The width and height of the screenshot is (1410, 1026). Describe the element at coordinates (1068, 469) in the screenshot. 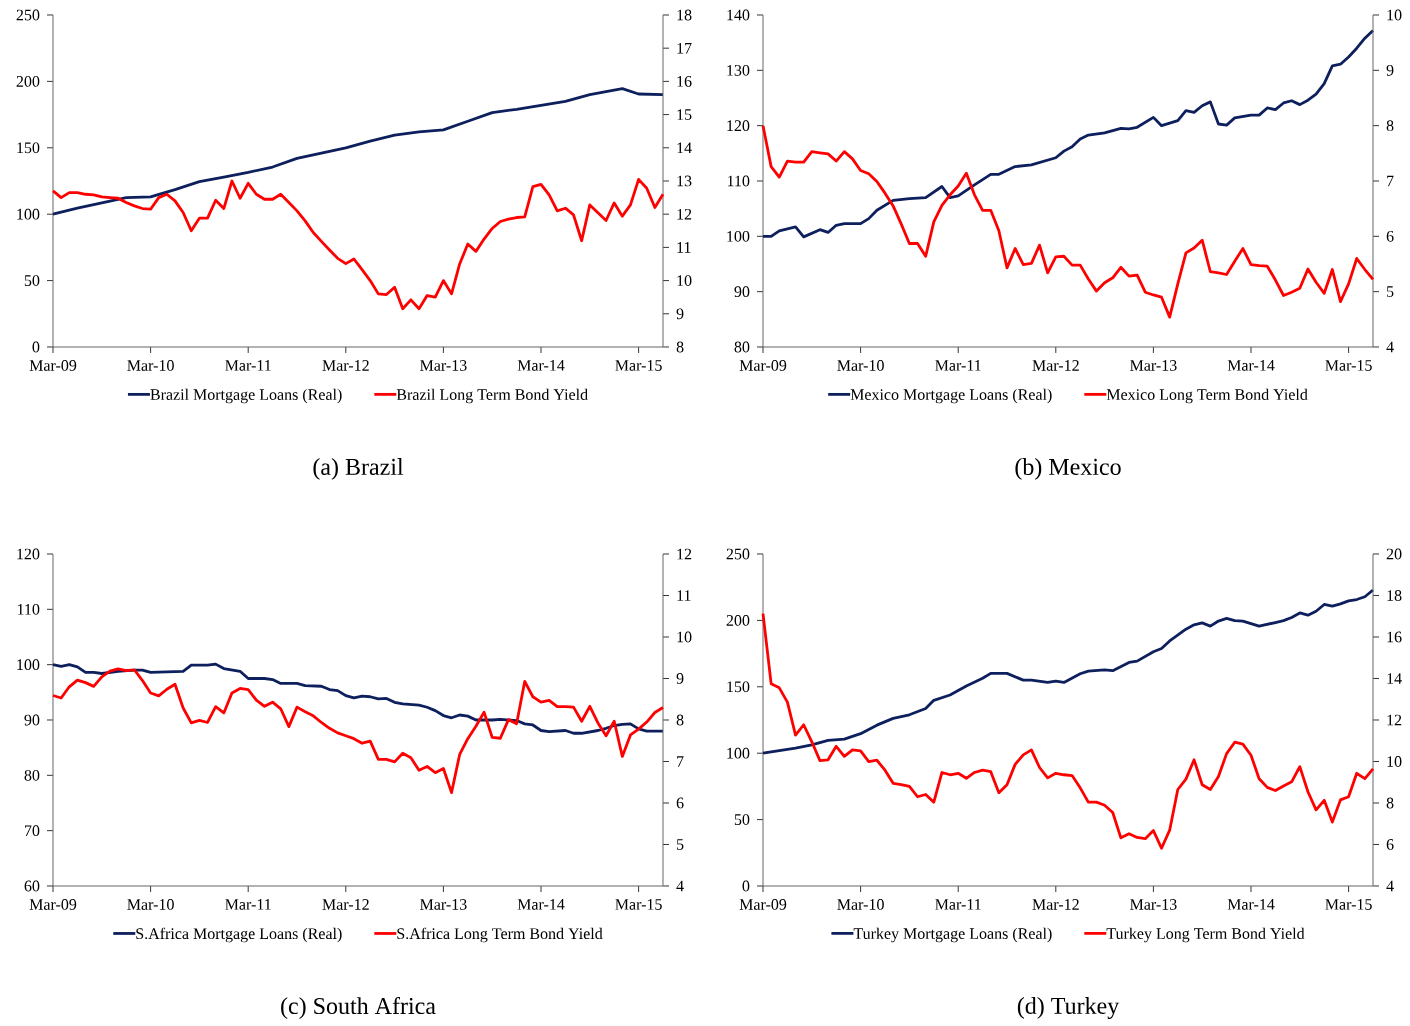

I see `text: (b) Mexico` at that location.